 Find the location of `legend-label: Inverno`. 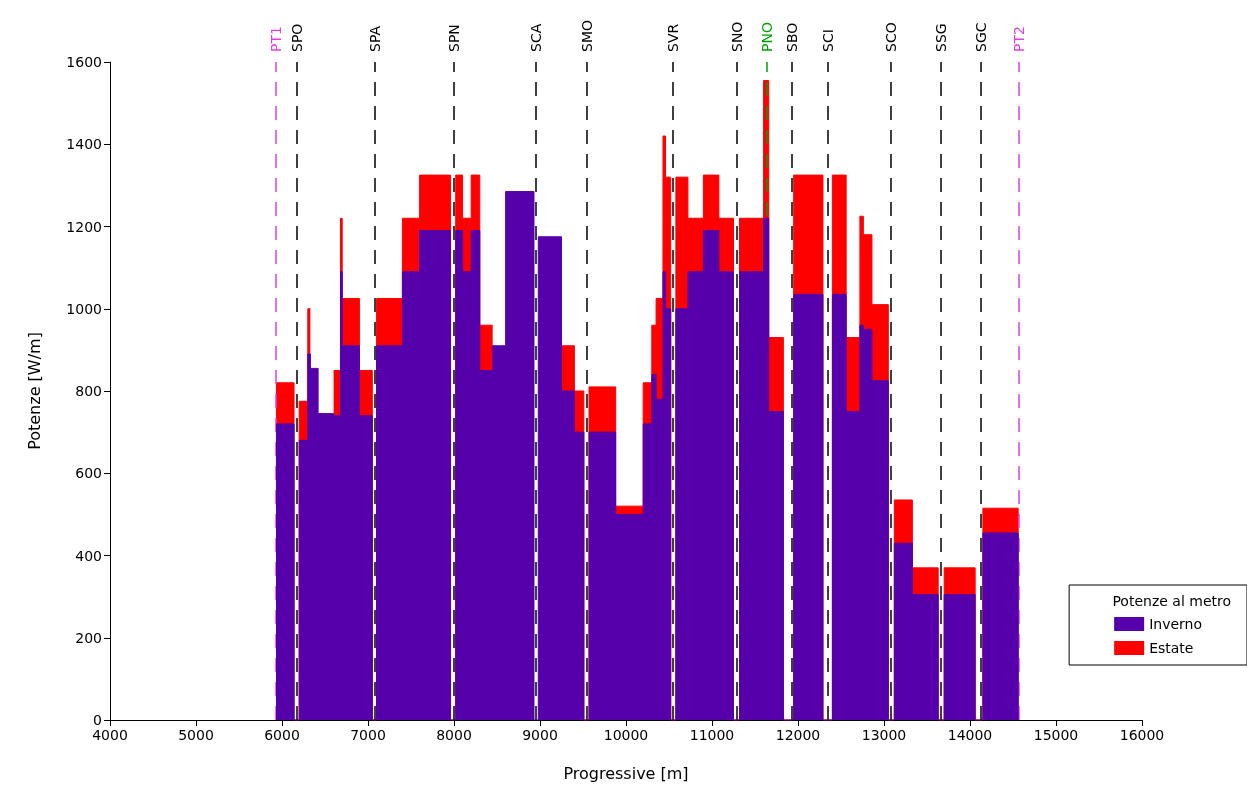

legend-label: Inverno is located at coordinates (1176, 624).